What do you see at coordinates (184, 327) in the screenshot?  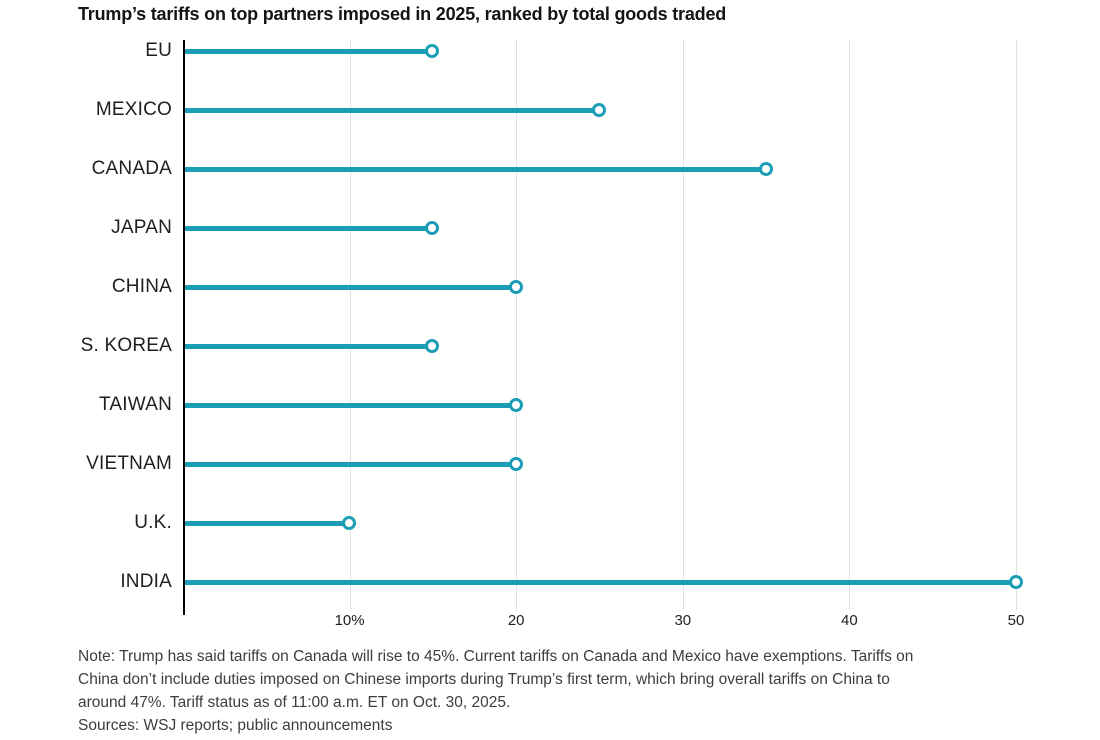 I see `y-axis-line` at bounding box center [184, 327].